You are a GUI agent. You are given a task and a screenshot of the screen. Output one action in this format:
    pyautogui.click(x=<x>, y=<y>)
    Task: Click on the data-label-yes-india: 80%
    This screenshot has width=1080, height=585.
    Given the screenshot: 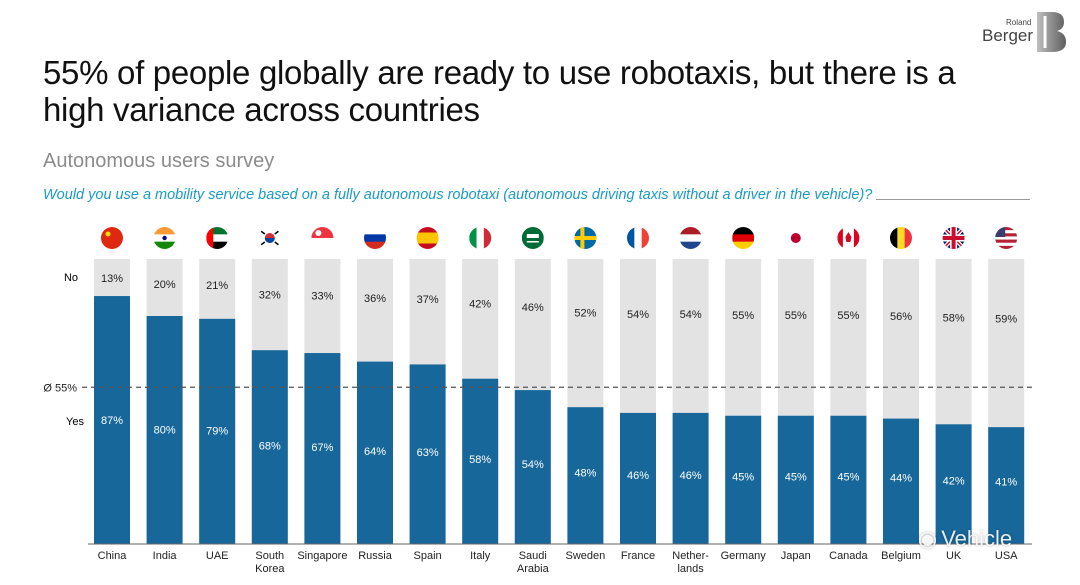 What is the action you would take?
    pyautogui.click(x=165, y=430)
    